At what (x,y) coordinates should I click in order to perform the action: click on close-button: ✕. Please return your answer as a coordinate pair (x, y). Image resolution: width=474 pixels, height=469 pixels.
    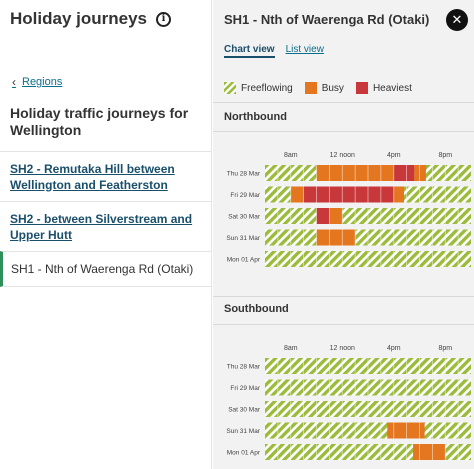
    Looking at the image, I should click on (457, 20).